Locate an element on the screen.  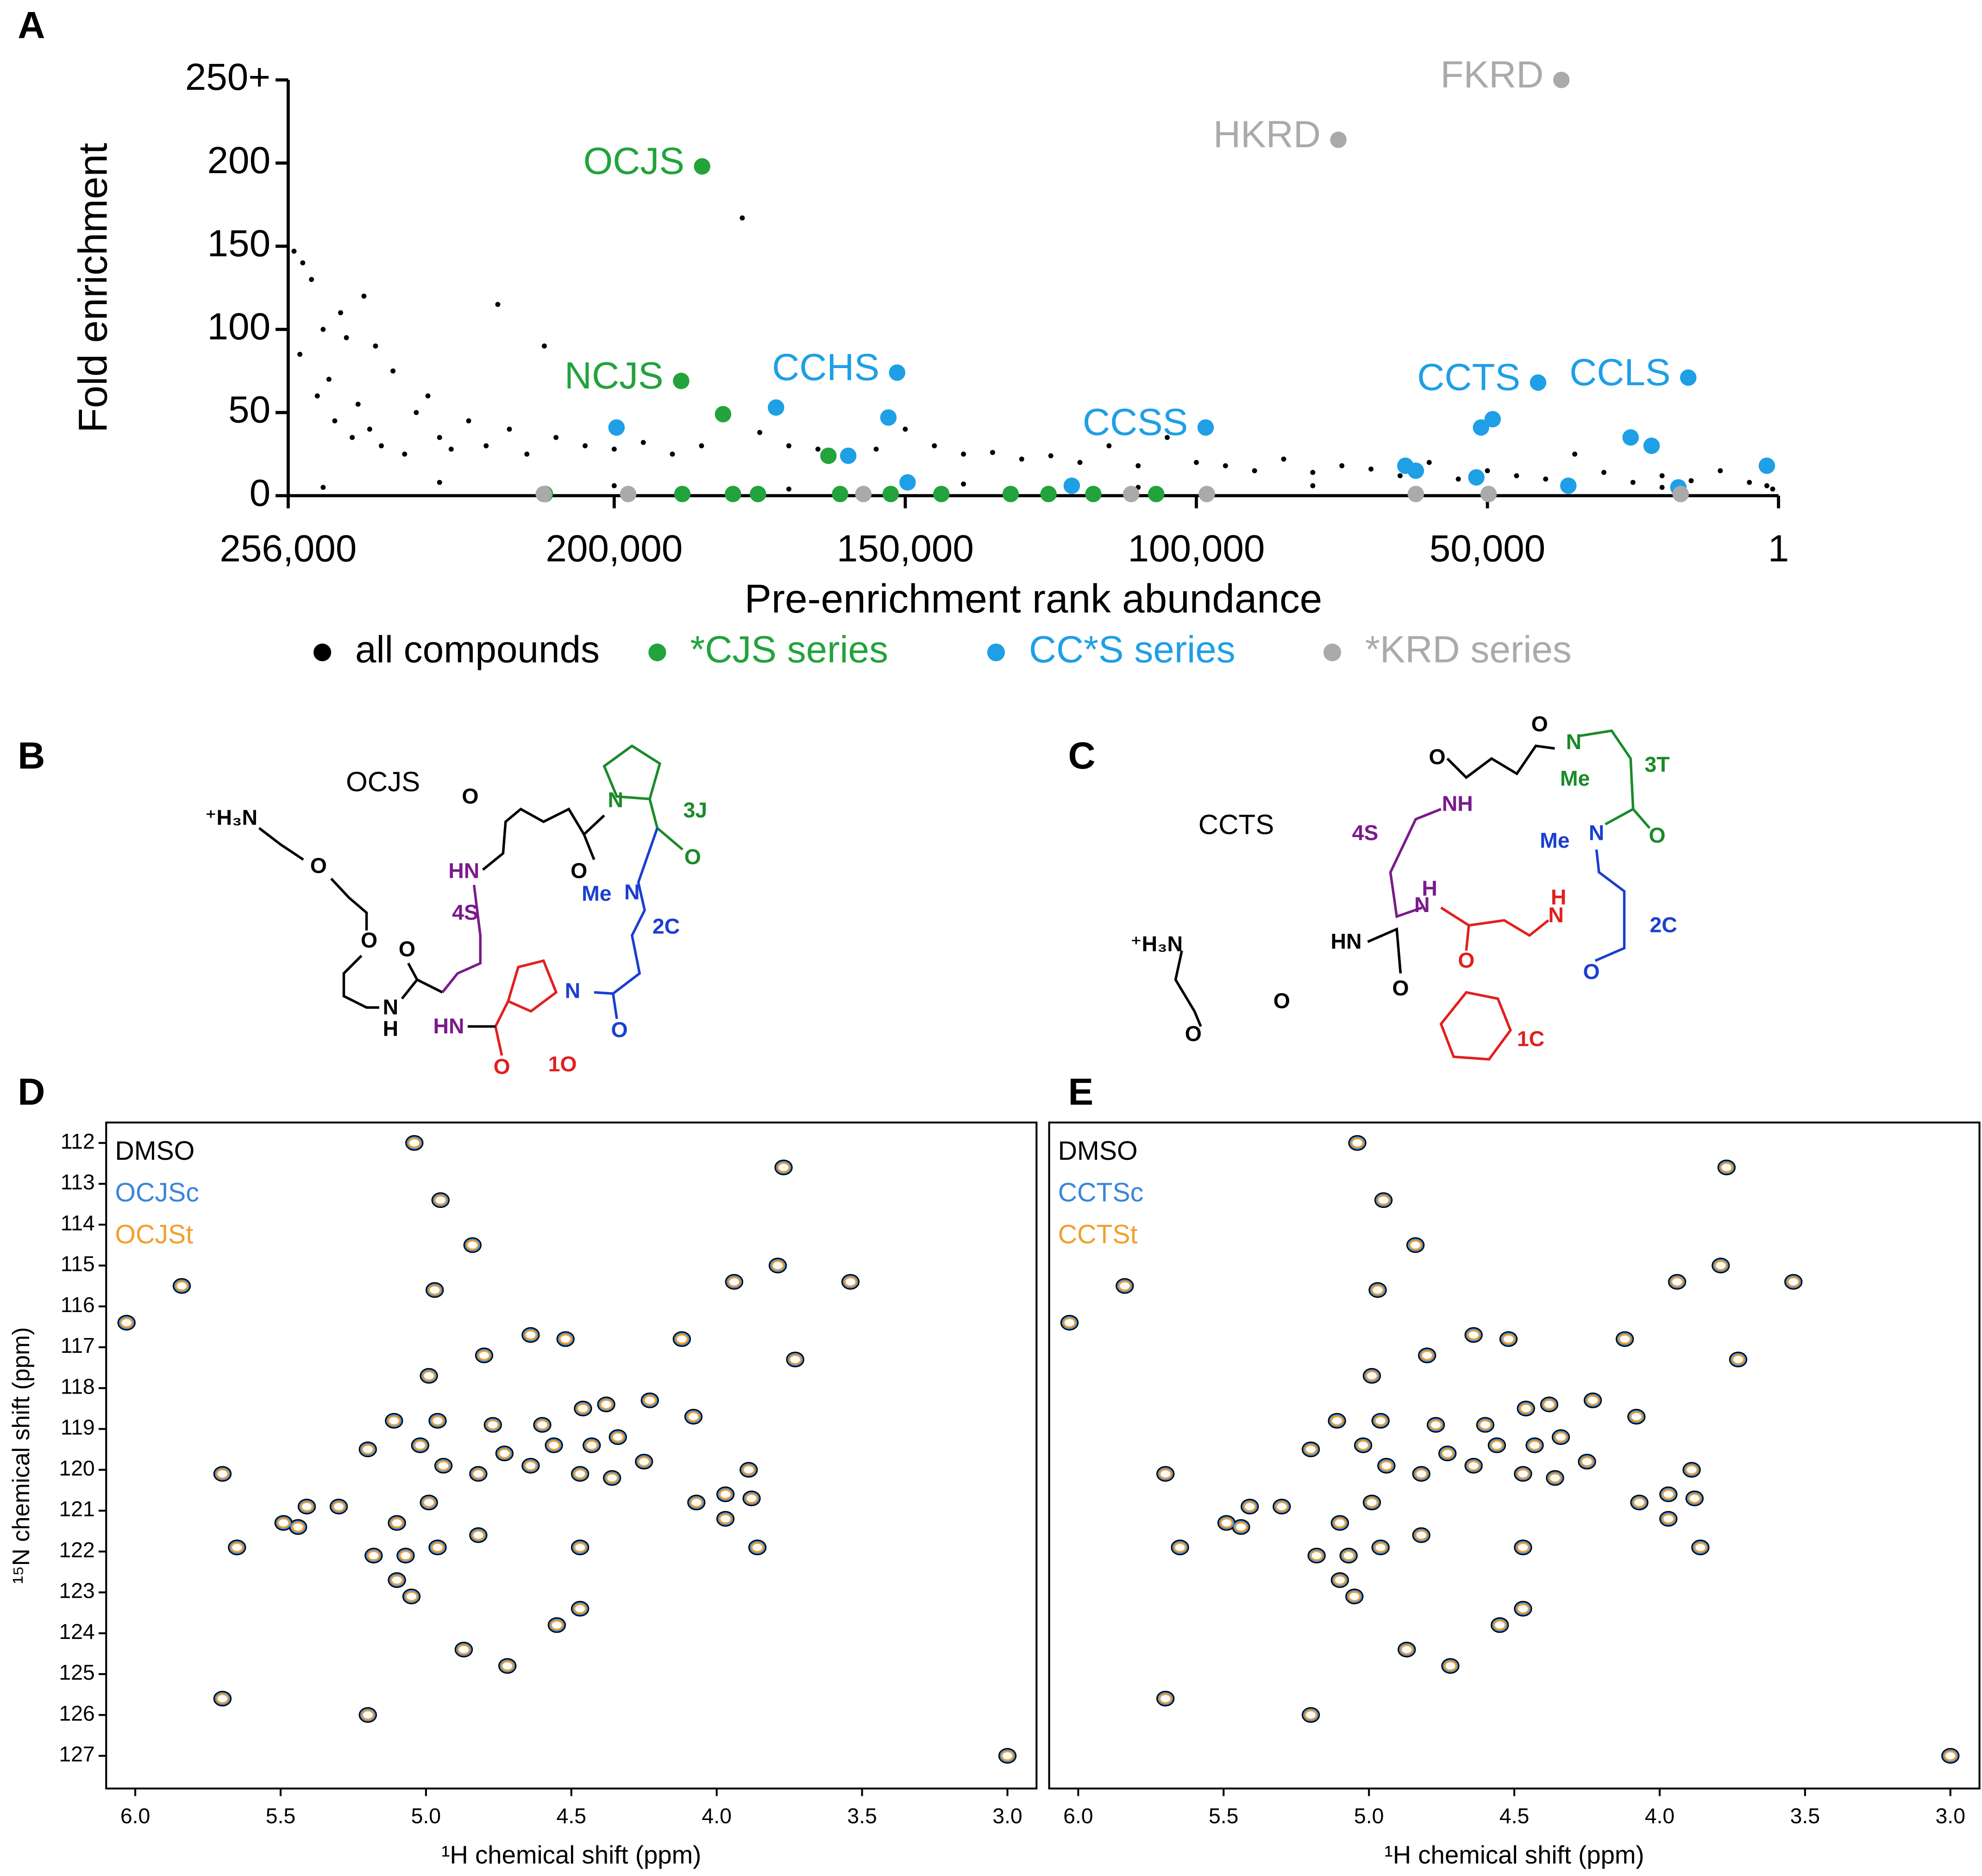
x-tick-label: 4.0 is located at coordinates (717, 1816).